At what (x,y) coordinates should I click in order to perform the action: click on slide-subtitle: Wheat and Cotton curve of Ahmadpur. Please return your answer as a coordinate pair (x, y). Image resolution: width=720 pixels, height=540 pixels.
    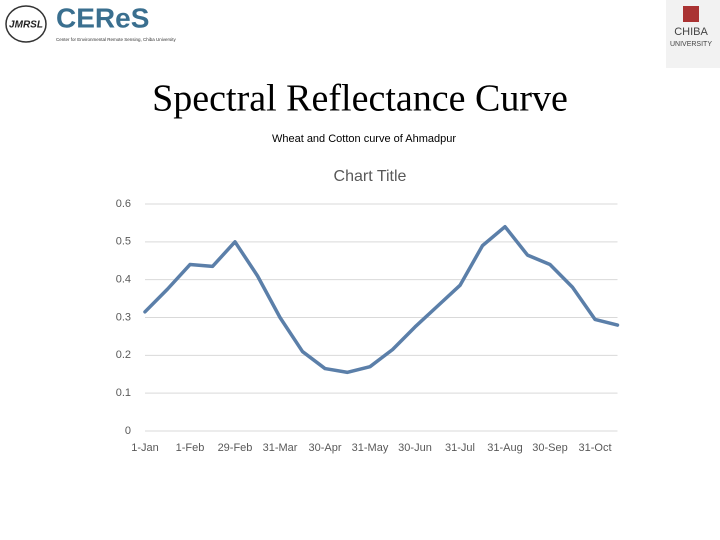
    Looking at the image, I should click on (364, 139).